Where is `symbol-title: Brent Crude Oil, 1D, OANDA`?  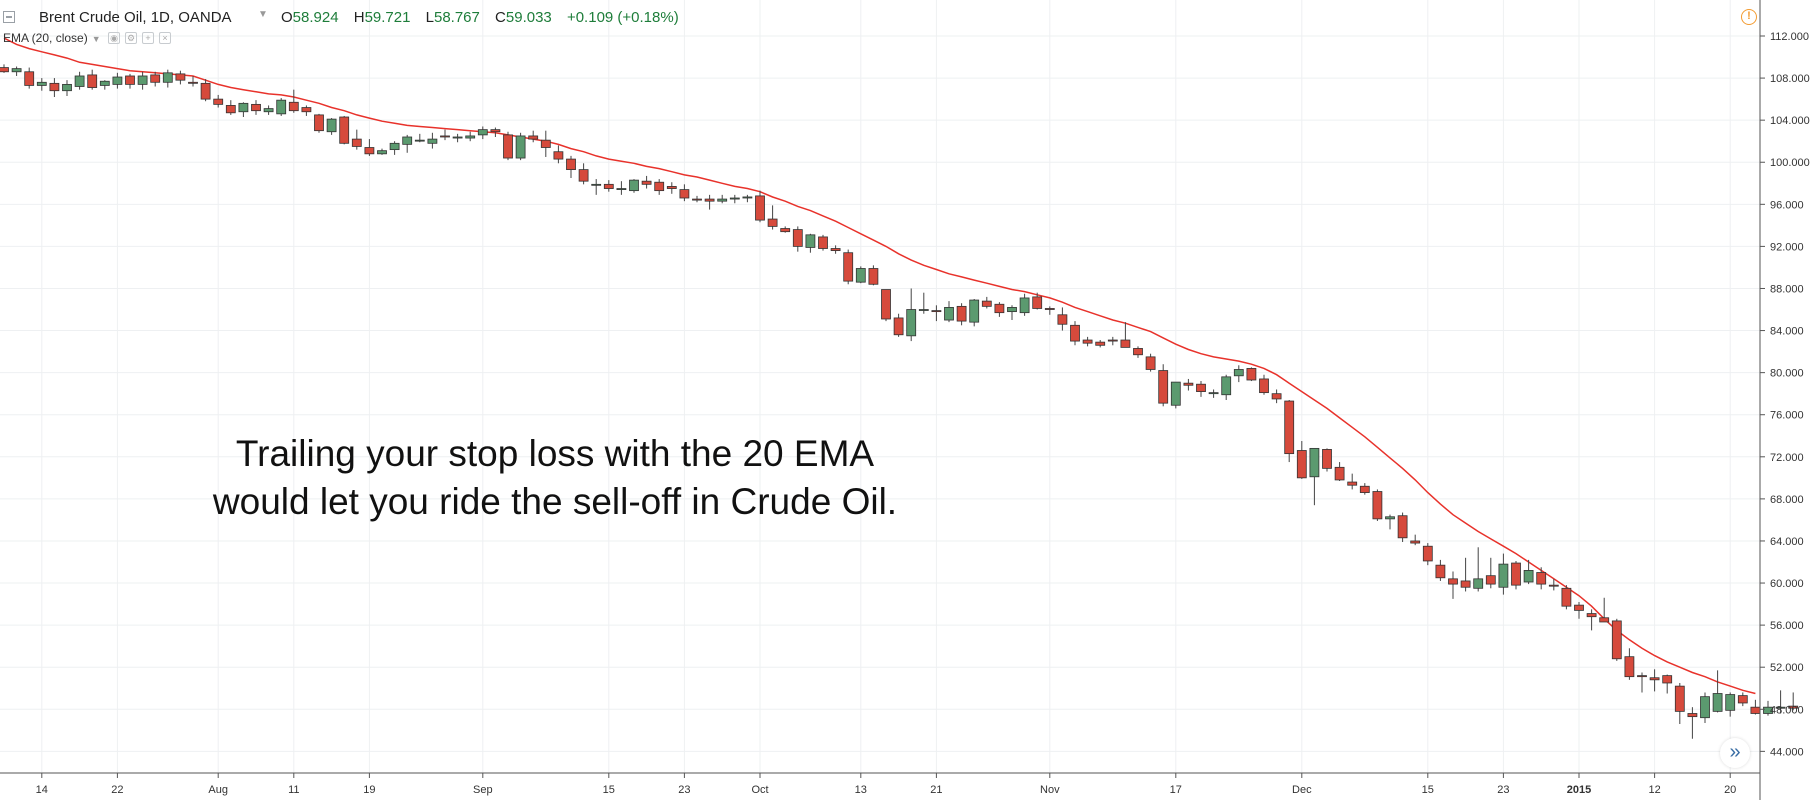 symbol-title: Brent Crude Oil, 1D, OANDA is located at coordinates (135, 17).